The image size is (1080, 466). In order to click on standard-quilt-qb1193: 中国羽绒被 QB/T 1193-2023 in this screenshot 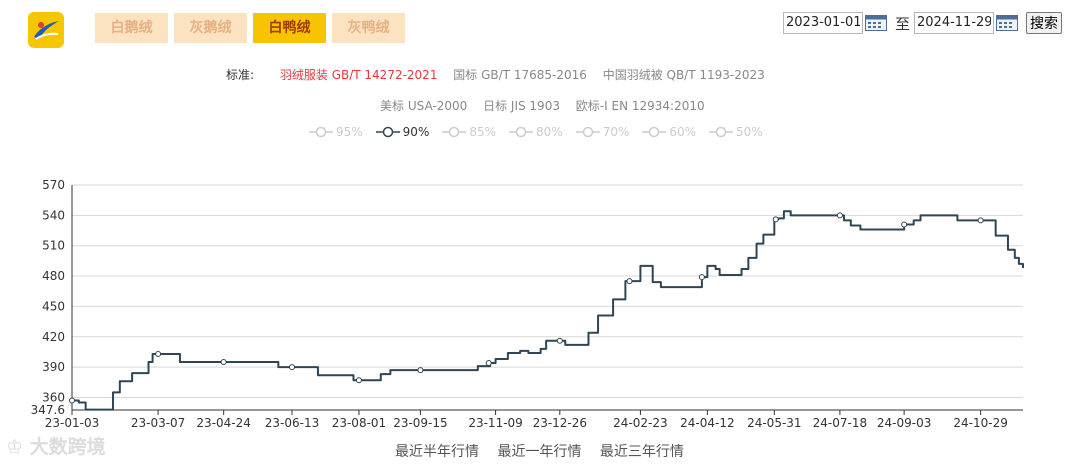, I will do `click(683, 75)`.